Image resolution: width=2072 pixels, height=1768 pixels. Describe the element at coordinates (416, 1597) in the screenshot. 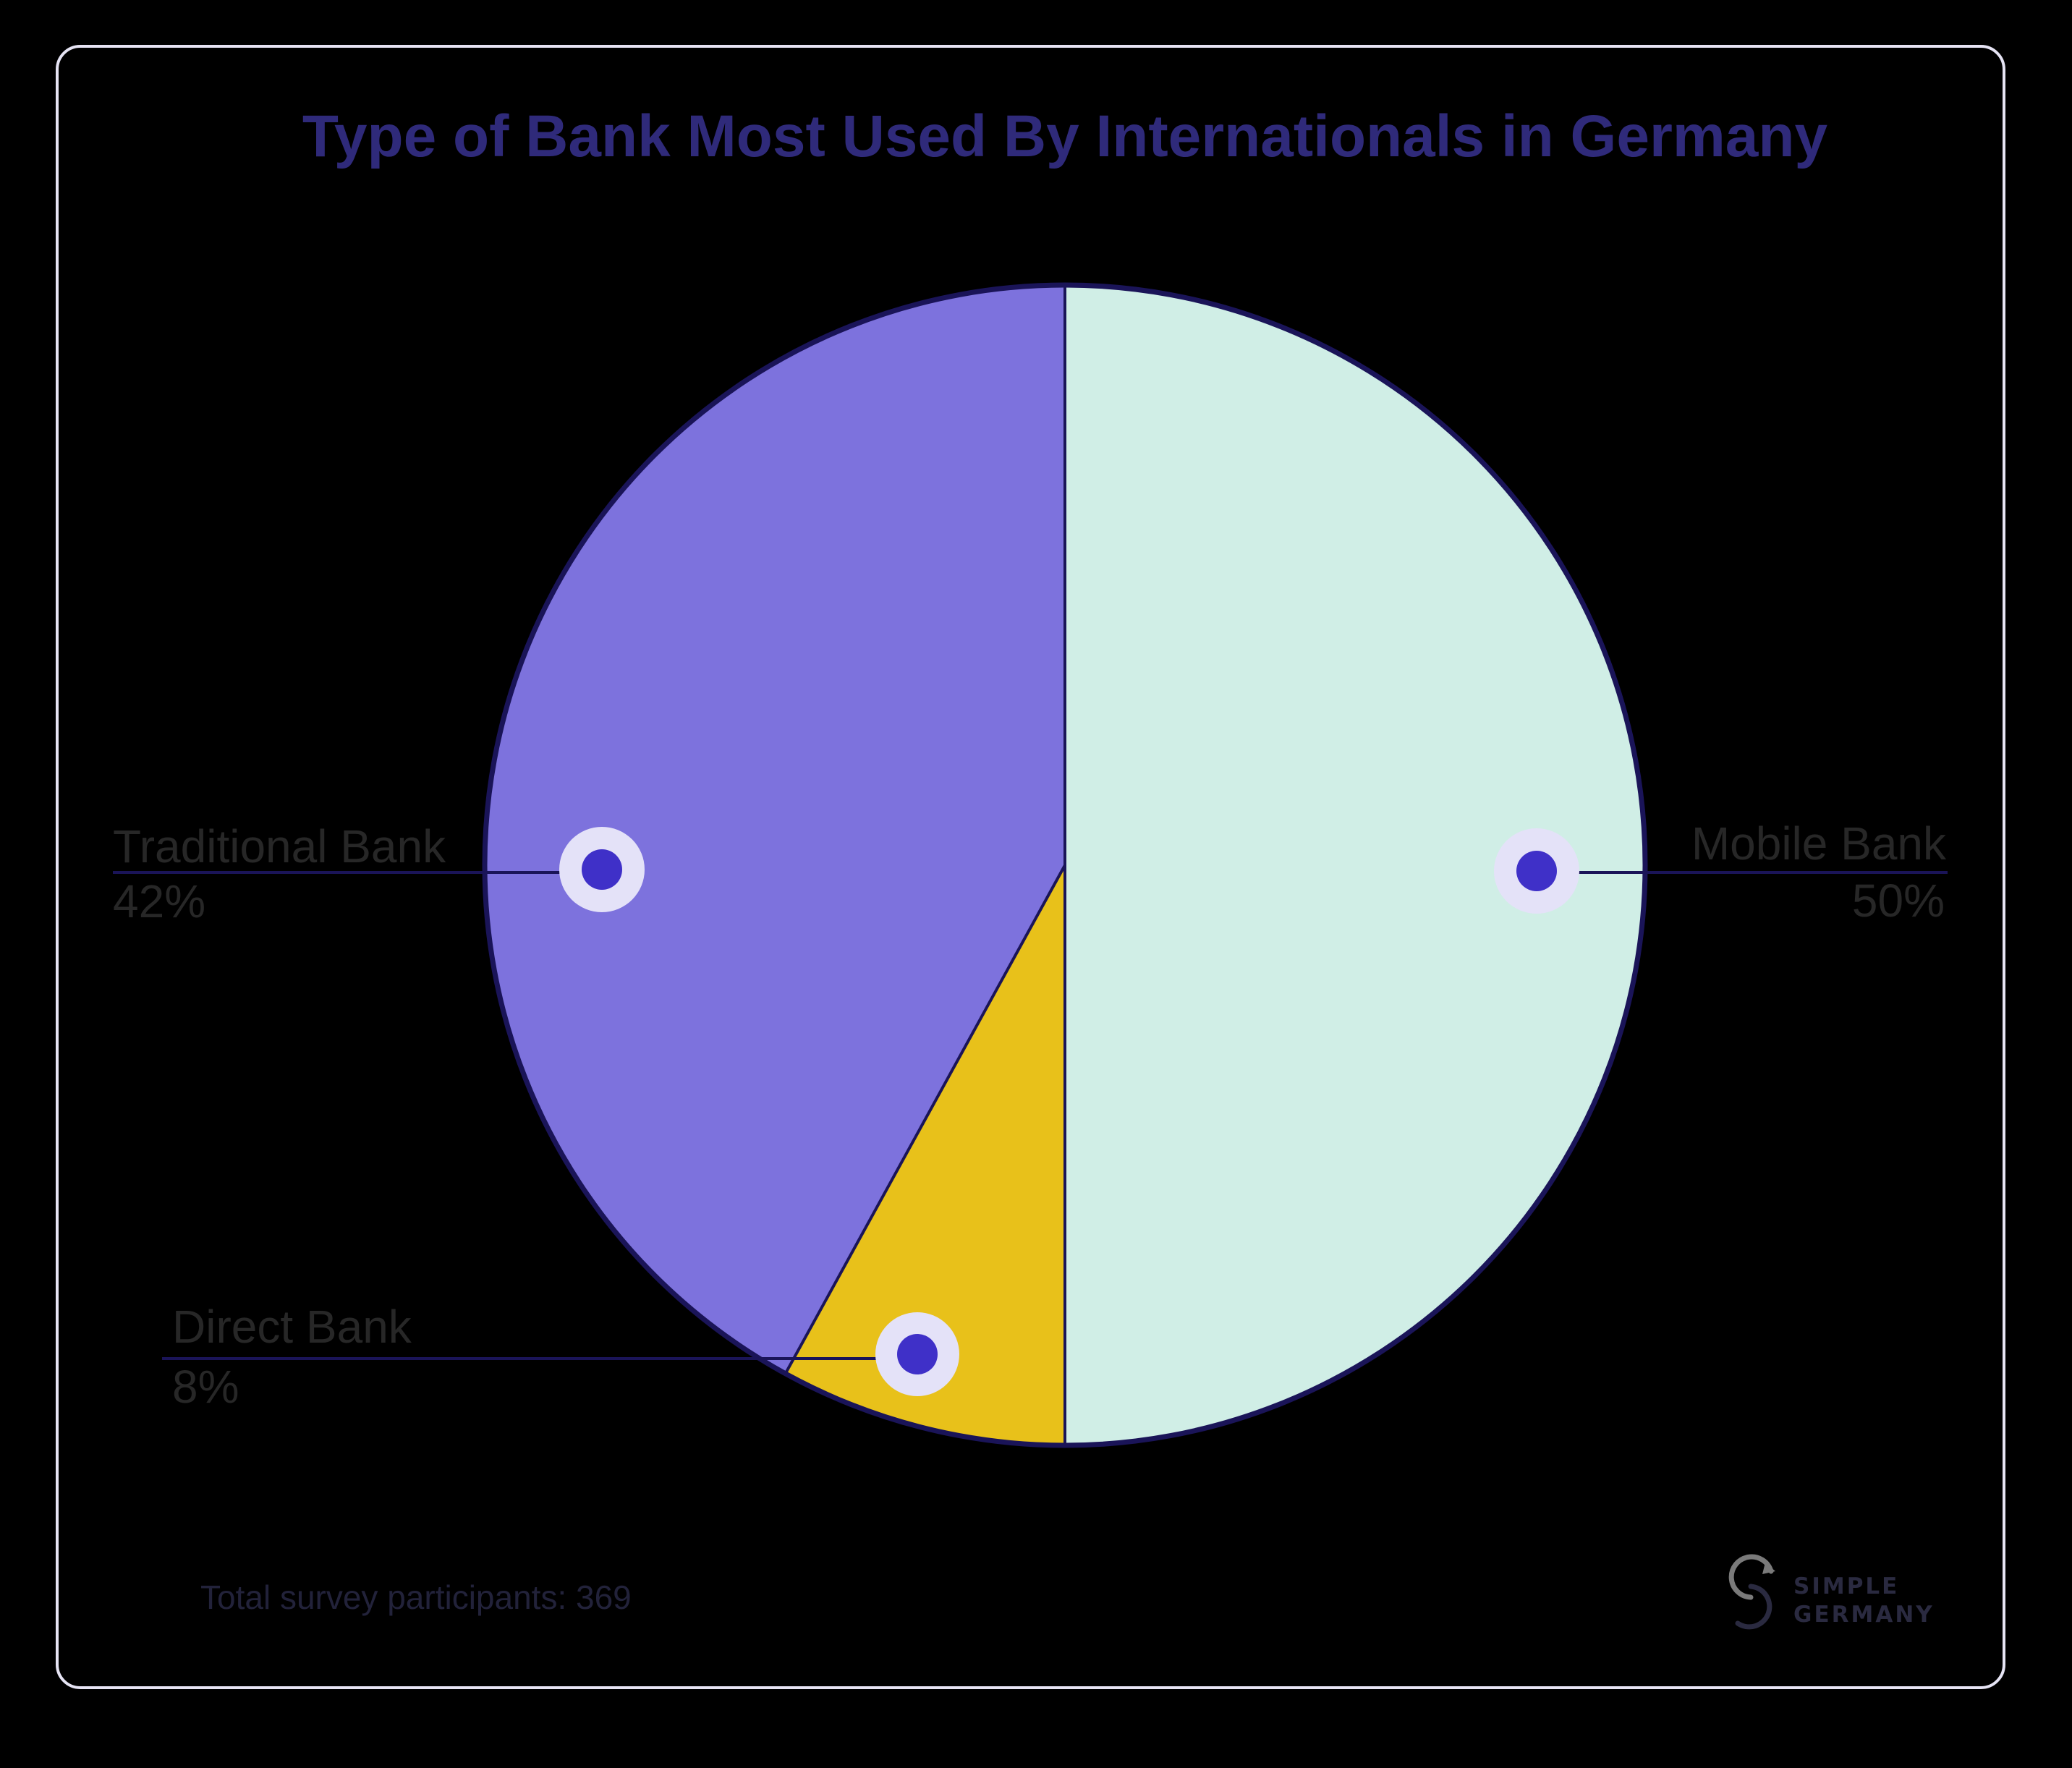

I see `participants-note: Total survey participants: 369` at that location.